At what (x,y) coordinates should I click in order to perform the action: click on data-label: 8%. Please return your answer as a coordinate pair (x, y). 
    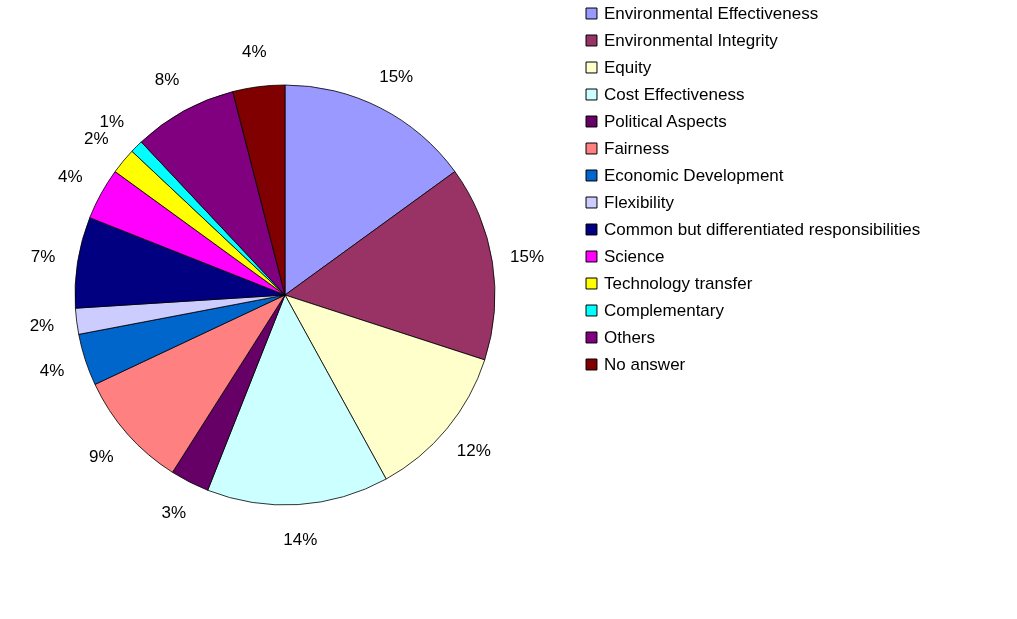
    Looking at the image, I should click on (167, 80).